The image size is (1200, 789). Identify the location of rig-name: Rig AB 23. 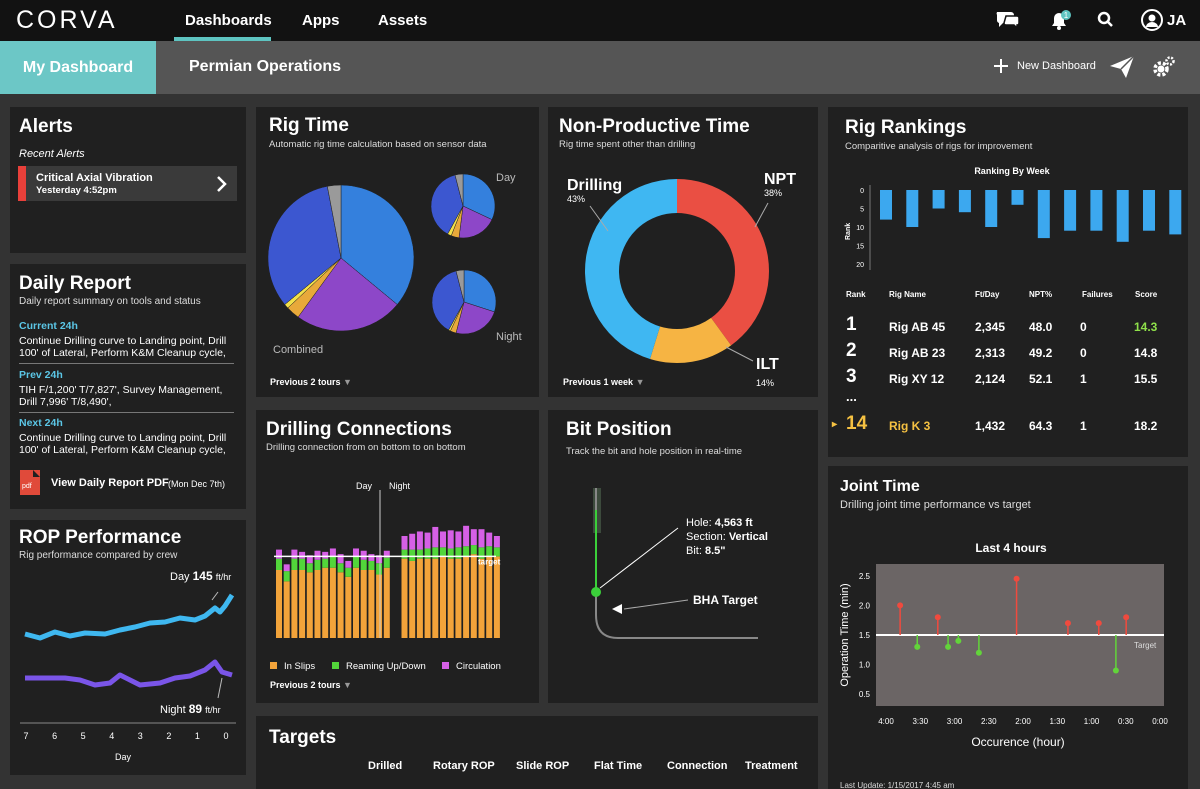
(917, 353).